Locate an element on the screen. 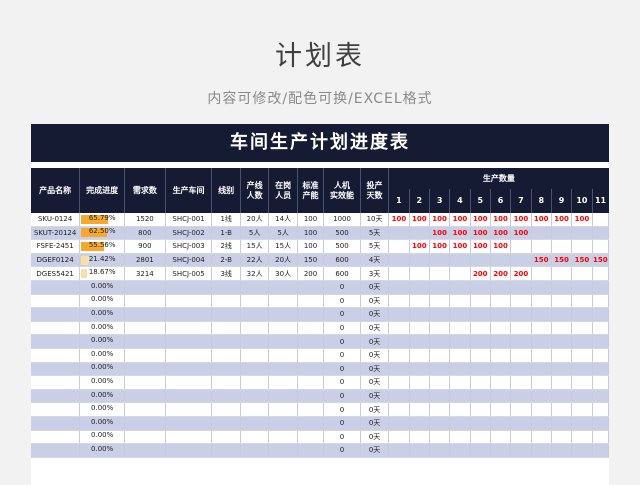 The height and width of the screenshot is (485, 640). cell-days: 4天 is located at coordinates (375, 260).